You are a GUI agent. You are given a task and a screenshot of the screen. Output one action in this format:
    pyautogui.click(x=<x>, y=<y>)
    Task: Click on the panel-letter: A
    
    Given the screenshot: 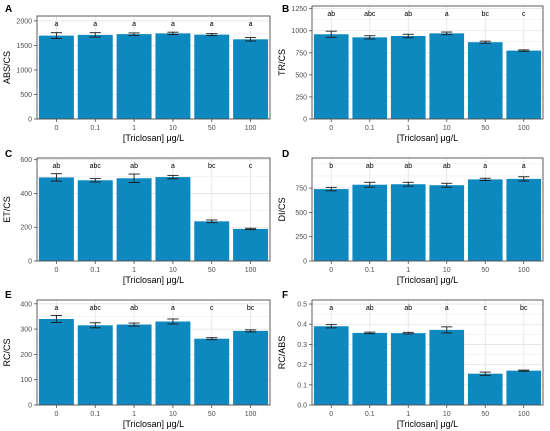 What is the action you would take?
    pyautogui.click(x=8, y=9)
    